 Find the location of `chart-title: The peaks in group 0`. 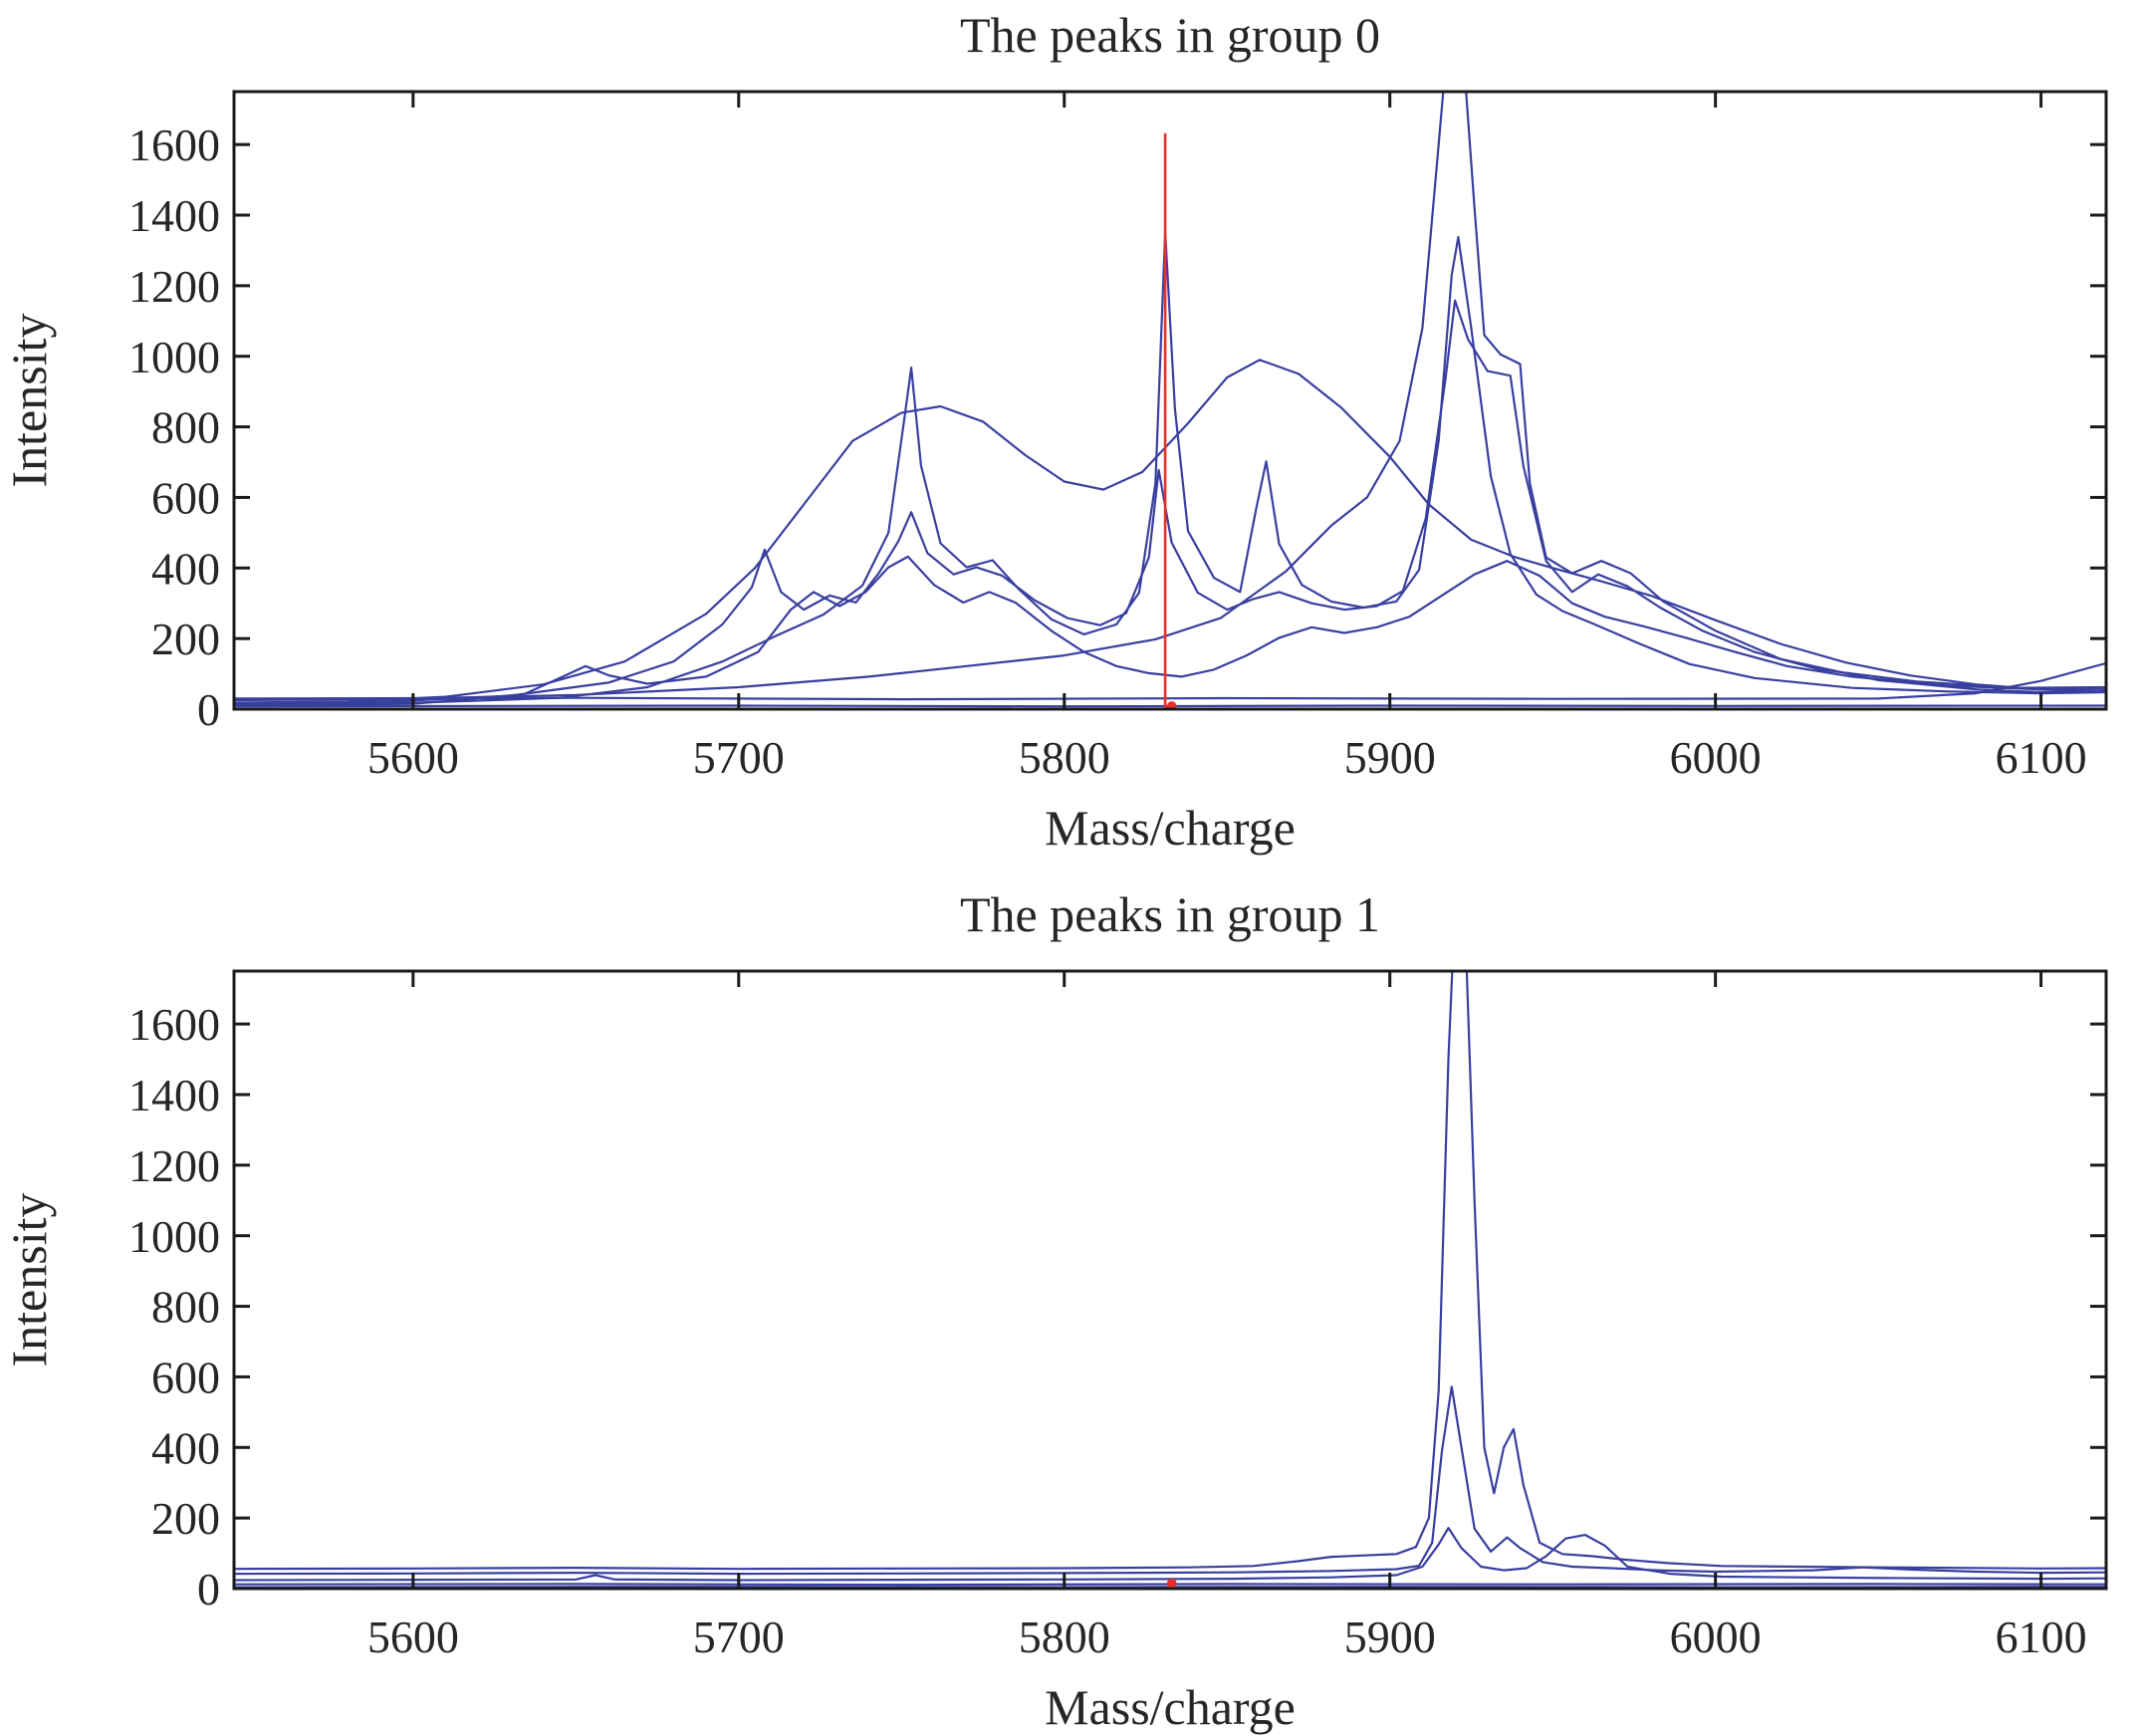

chart-title: The peaks in group 0 is located at coordinates (1170, 35).